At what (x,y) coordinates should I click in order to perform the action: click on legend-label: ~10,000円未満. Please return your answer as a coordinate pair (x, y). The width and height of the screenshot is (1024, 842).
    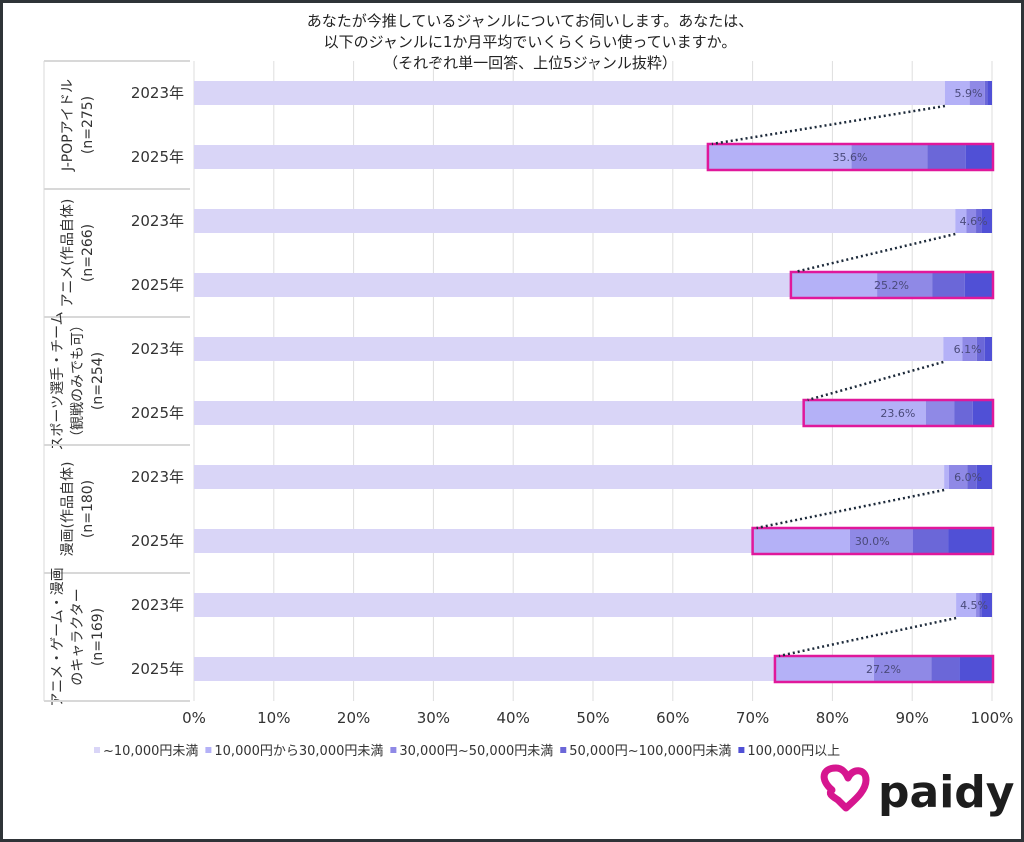
    Looking at the image, I should click on (150, 751).